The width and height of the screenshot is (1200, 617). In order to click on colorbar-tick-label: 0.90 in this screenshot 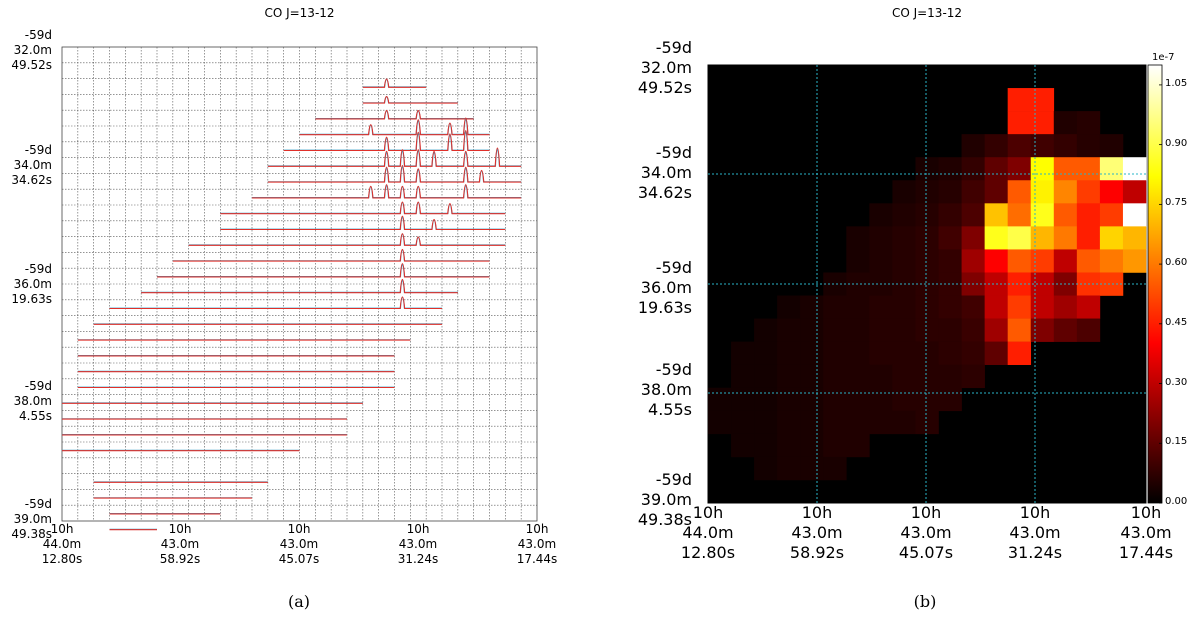, I will do `click(1176, 143)`.